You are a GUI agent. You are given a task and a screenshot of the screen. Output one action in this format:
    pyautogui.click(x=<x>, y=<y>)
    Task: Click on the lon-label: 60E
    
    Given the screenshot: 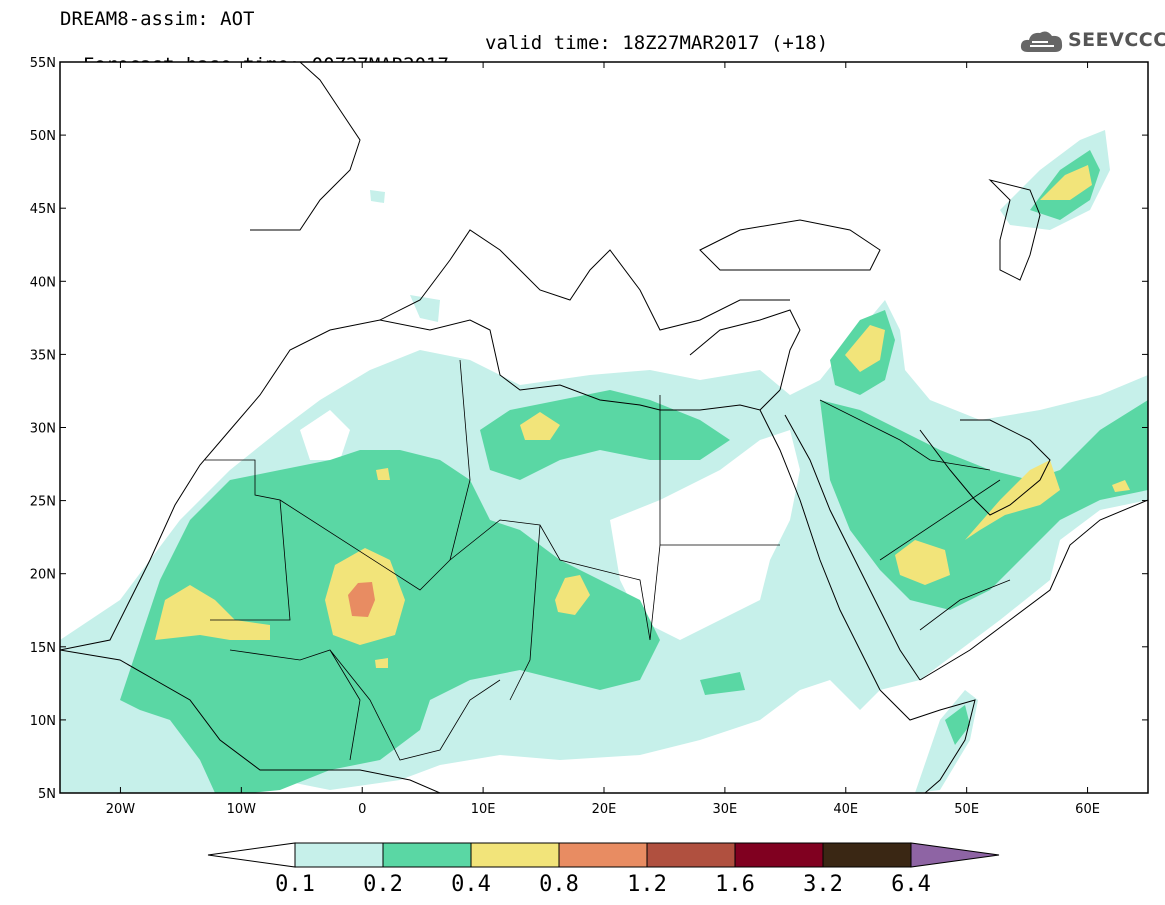 What is the action you would take?
    pyautogui.click(x=1087, y=809)
    